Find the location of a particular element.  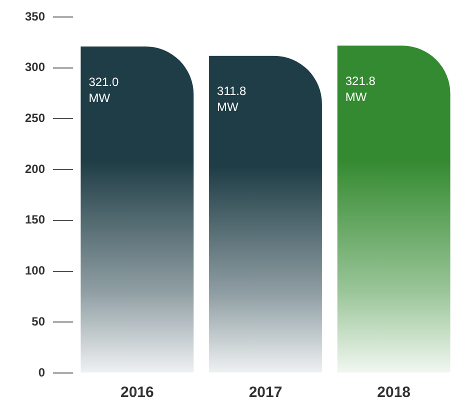

data-label: 321.0 MW is located at coordinates (104, 89).